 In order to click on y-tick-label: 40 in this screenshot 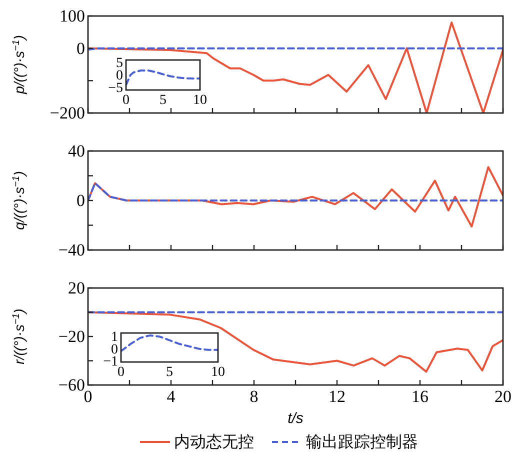, I will do `click(76, 151)`.